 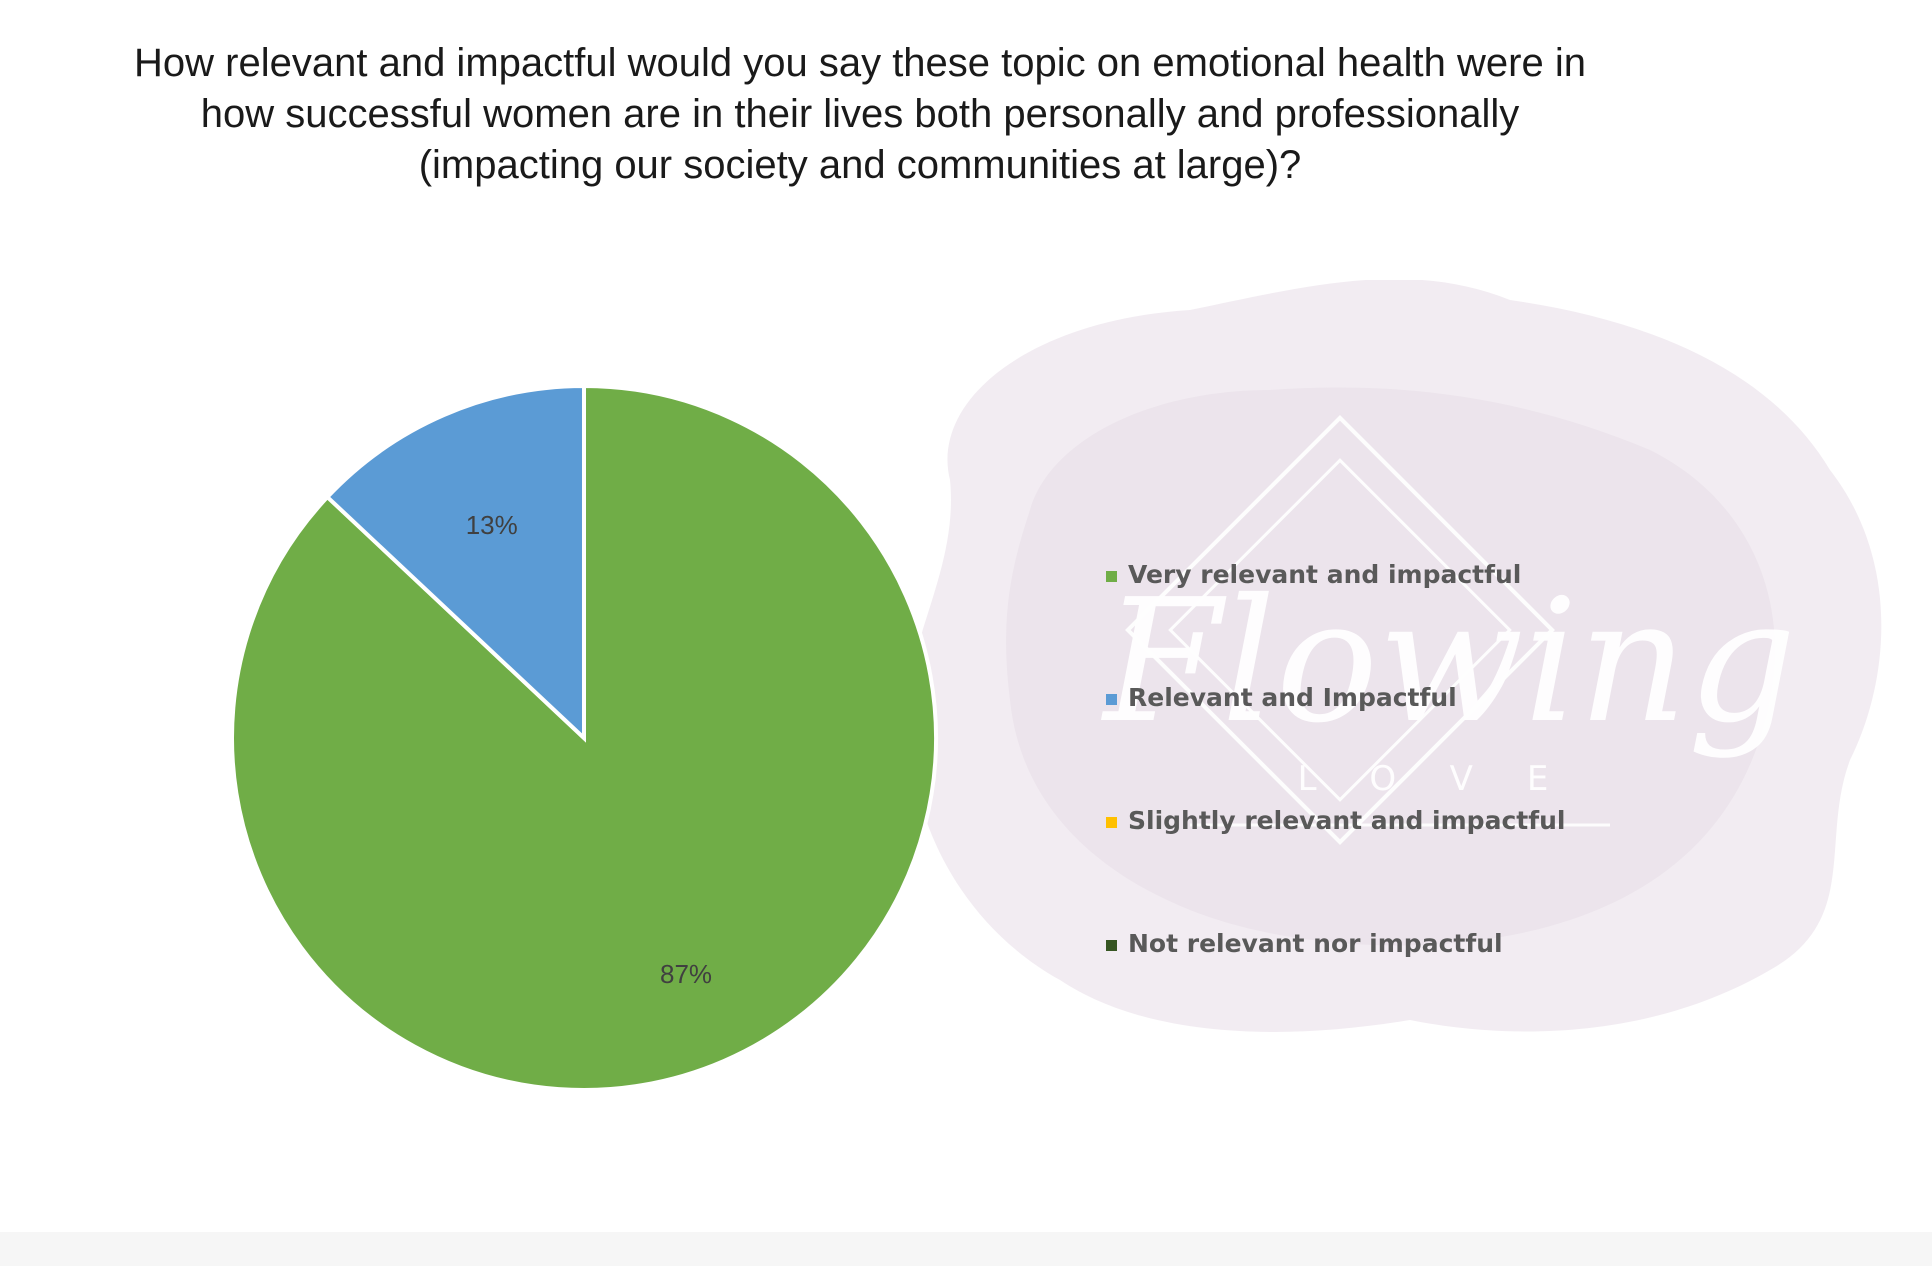 I want to click on pie-slice-relevant, so click(x=455, y=563).